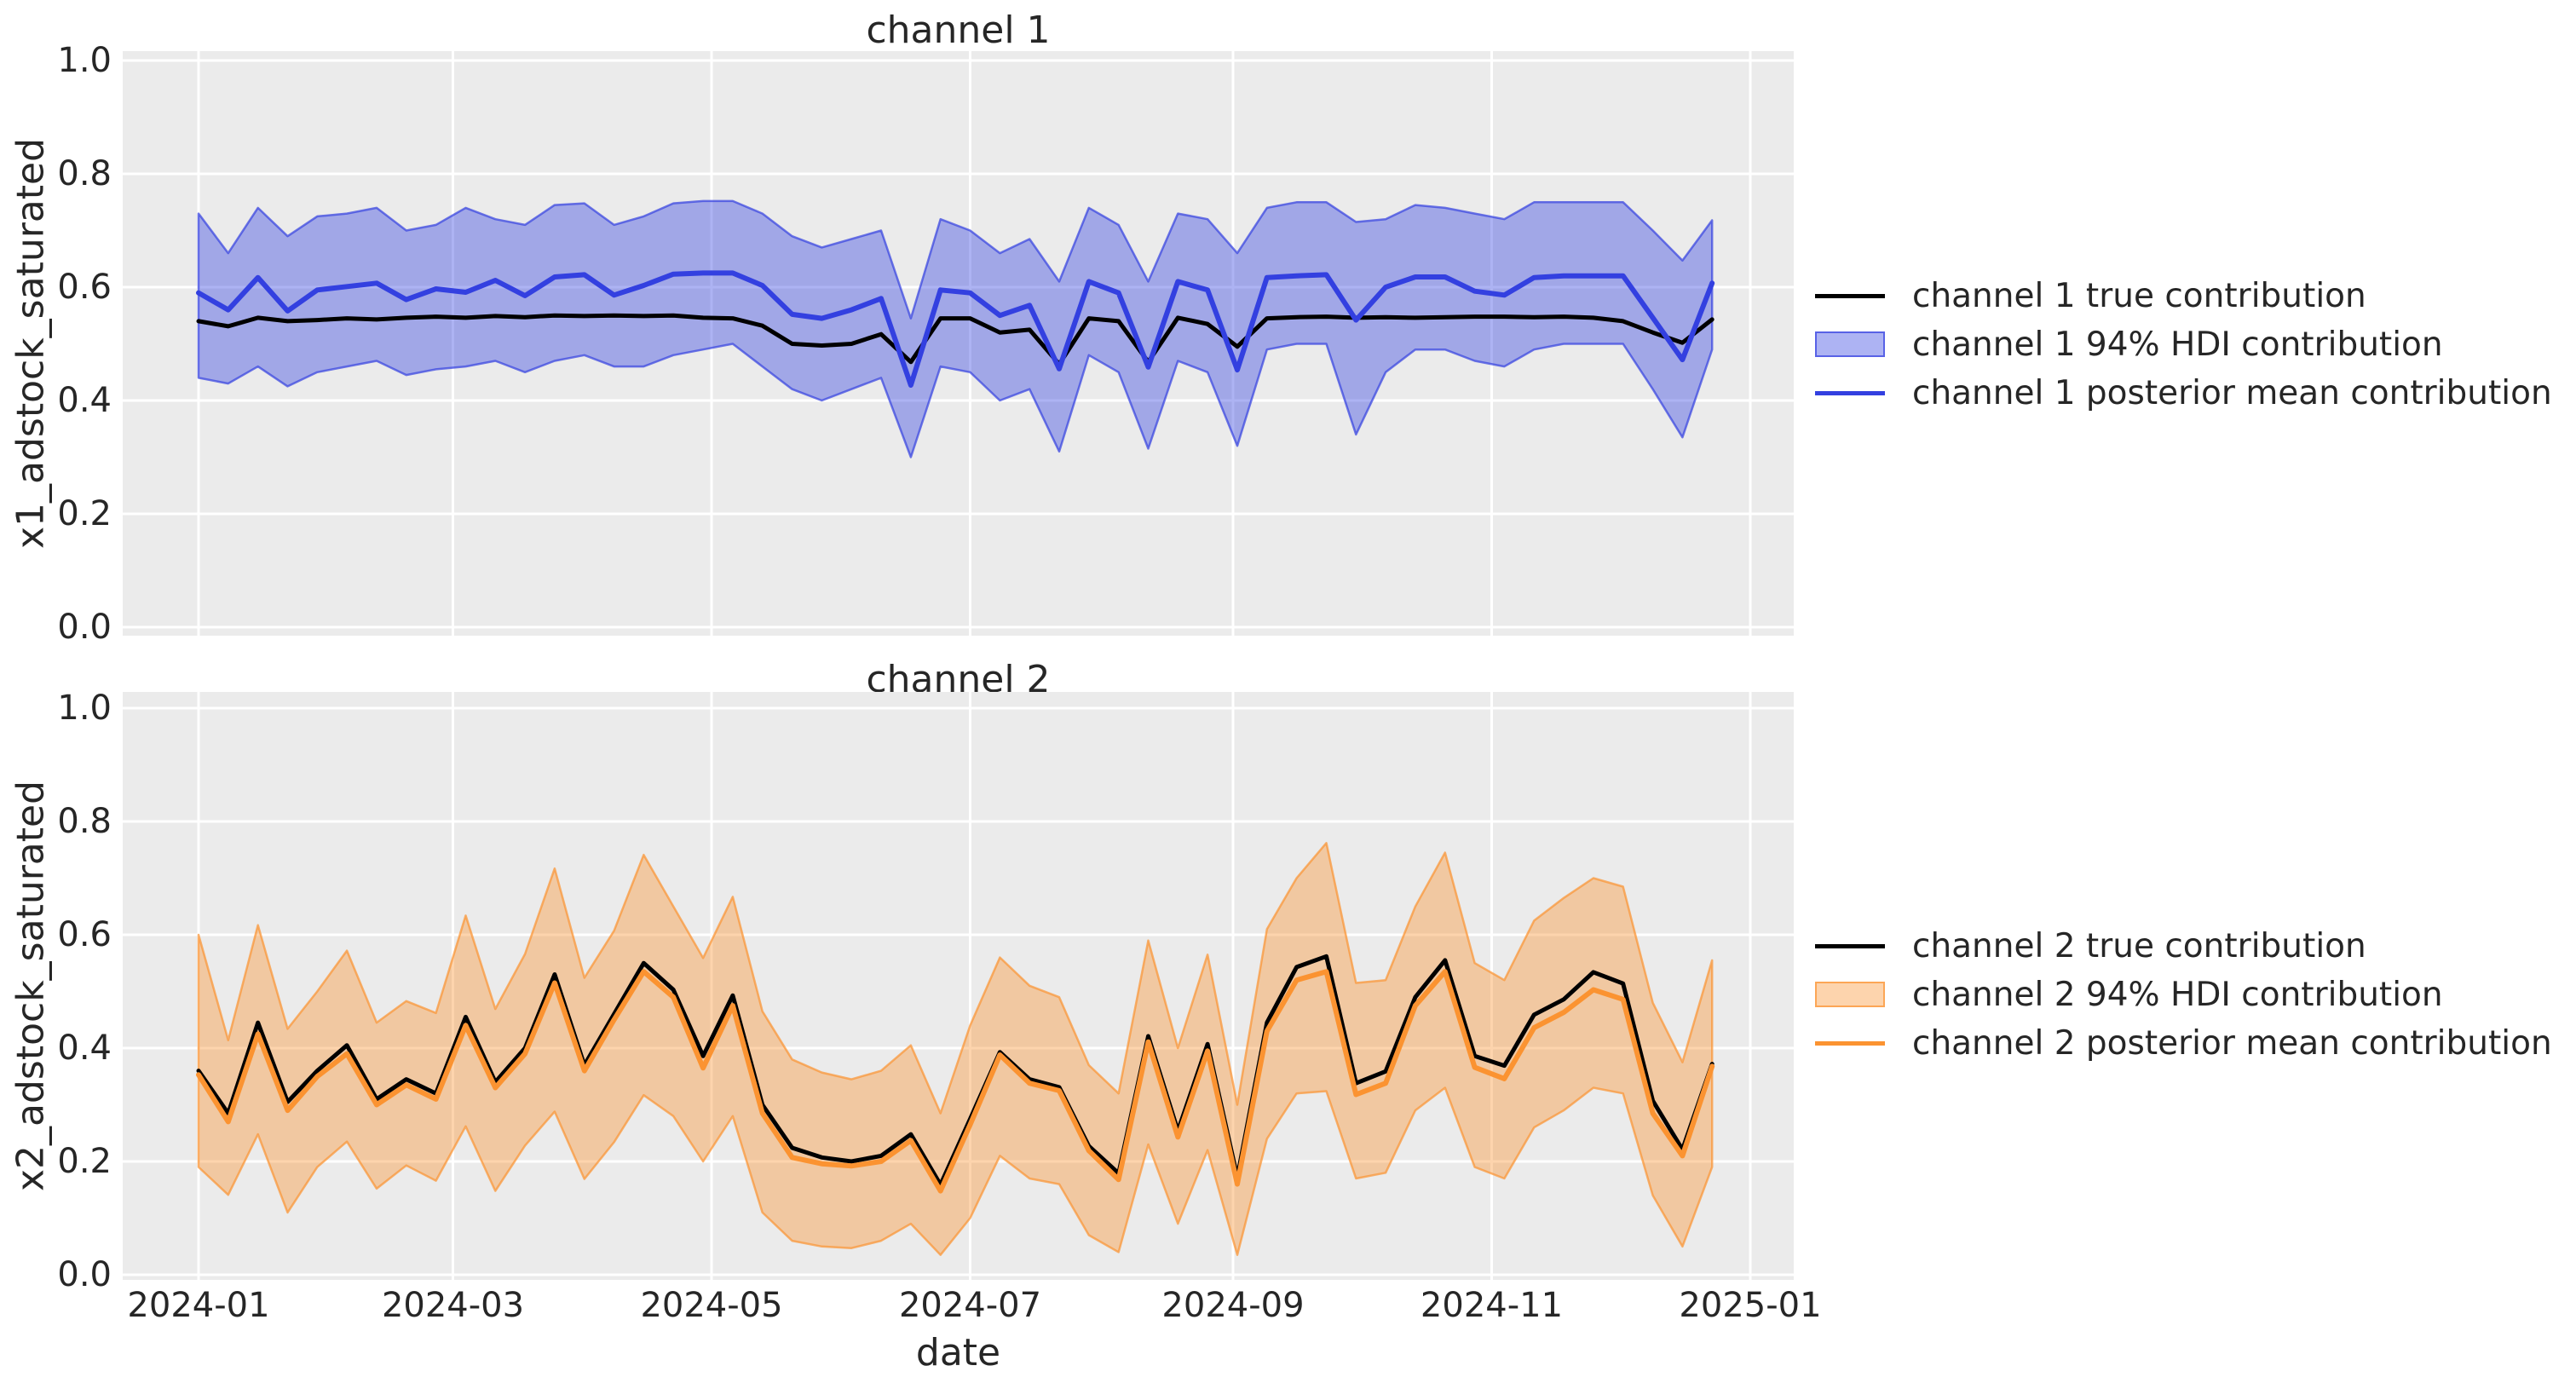 The width and height of the screenshot is (2576, 1383). What do you see at coordinates (1750, 1305) in the screenshot?
I see `x-tick-label: 2025-01` at bounding box center [1750, 1305].